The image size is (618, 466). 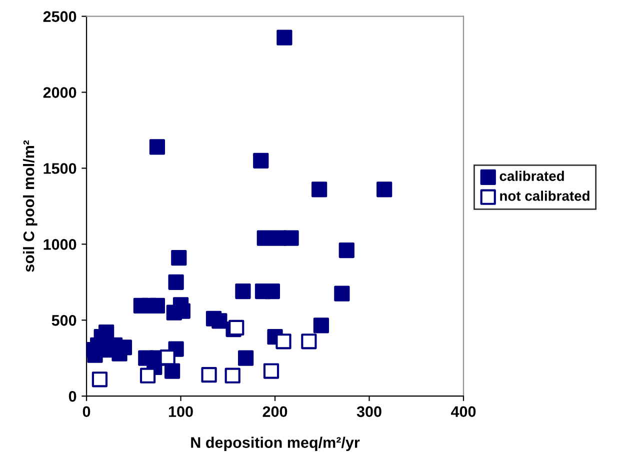 What do you see at coordinates (59, 16) in the screenshot?
I see `y-tick-label: 2500` at bounding box center [59, 16].